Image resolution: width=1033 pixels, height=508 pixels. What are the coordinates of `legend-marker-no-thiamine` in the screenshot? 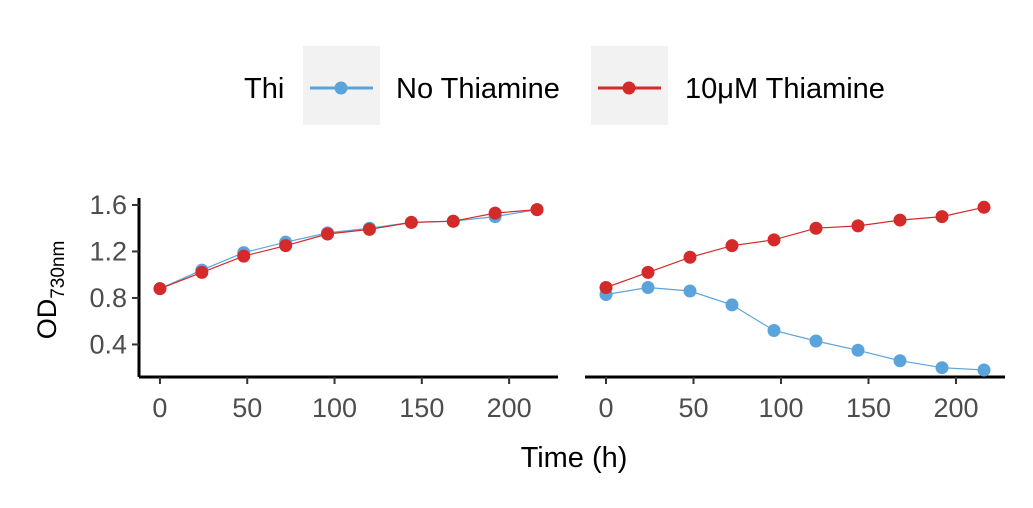 It's located at (341, 88).